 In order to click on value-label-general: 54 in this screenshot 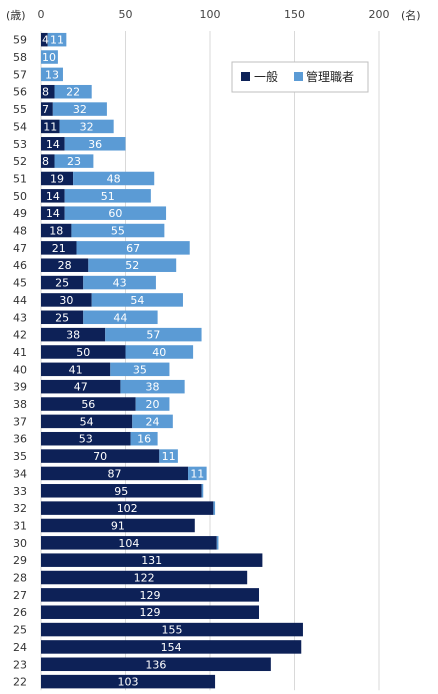, I will do `click(87, 421)`.